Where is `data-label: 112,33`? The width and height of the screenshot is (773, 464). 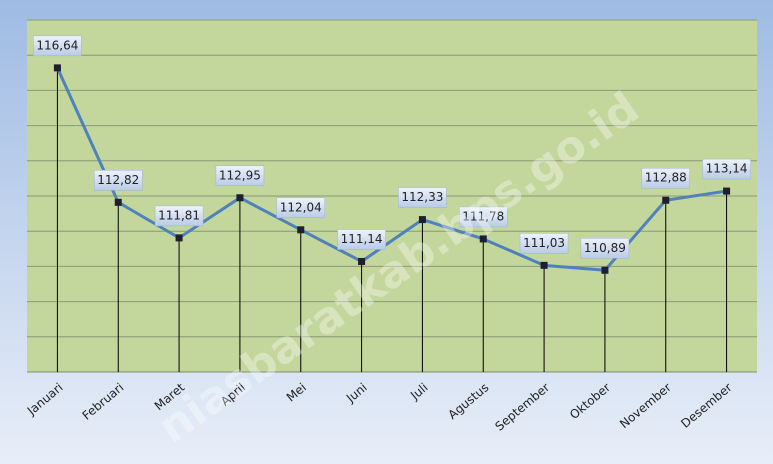
data-label: 112,33 is located at coordinates (422, 197).